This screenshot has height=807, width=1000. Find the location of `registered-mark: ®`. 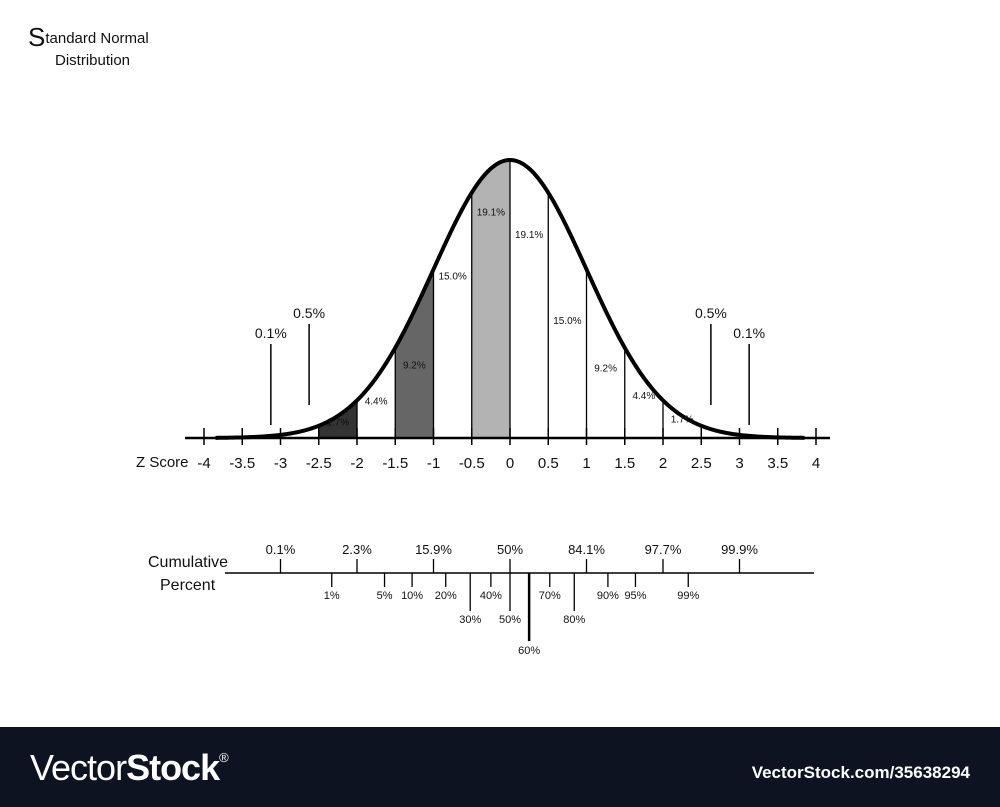

registered-mark: ® is located at coordinates (224, 757).